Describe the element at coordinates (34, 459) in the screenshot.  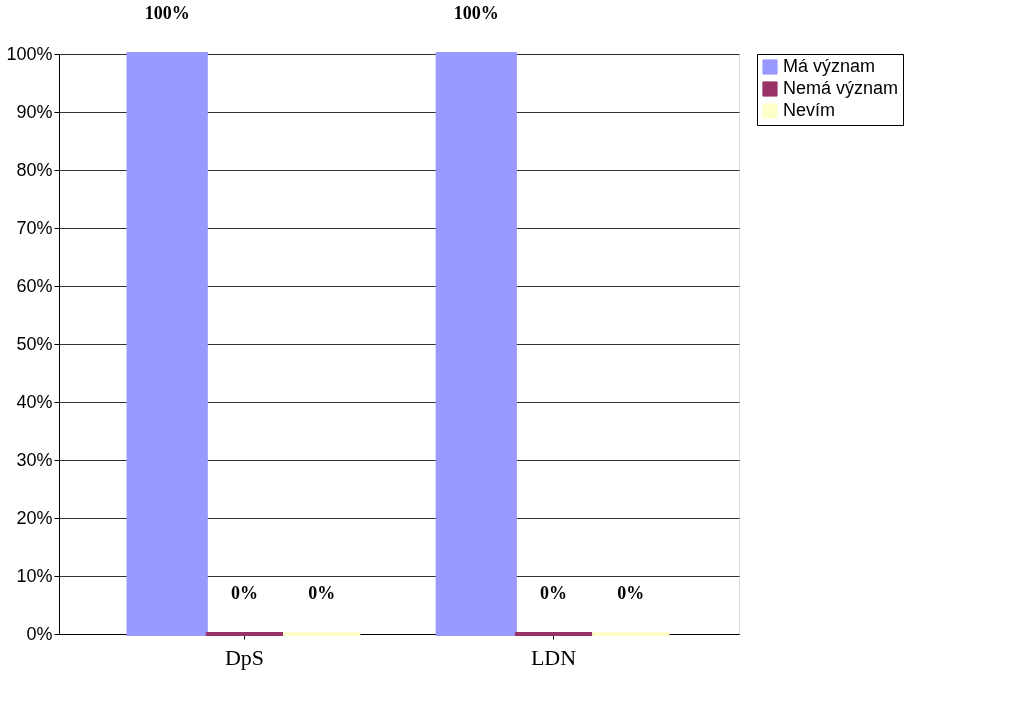
I see `y-tick-label: 30%` at that location.